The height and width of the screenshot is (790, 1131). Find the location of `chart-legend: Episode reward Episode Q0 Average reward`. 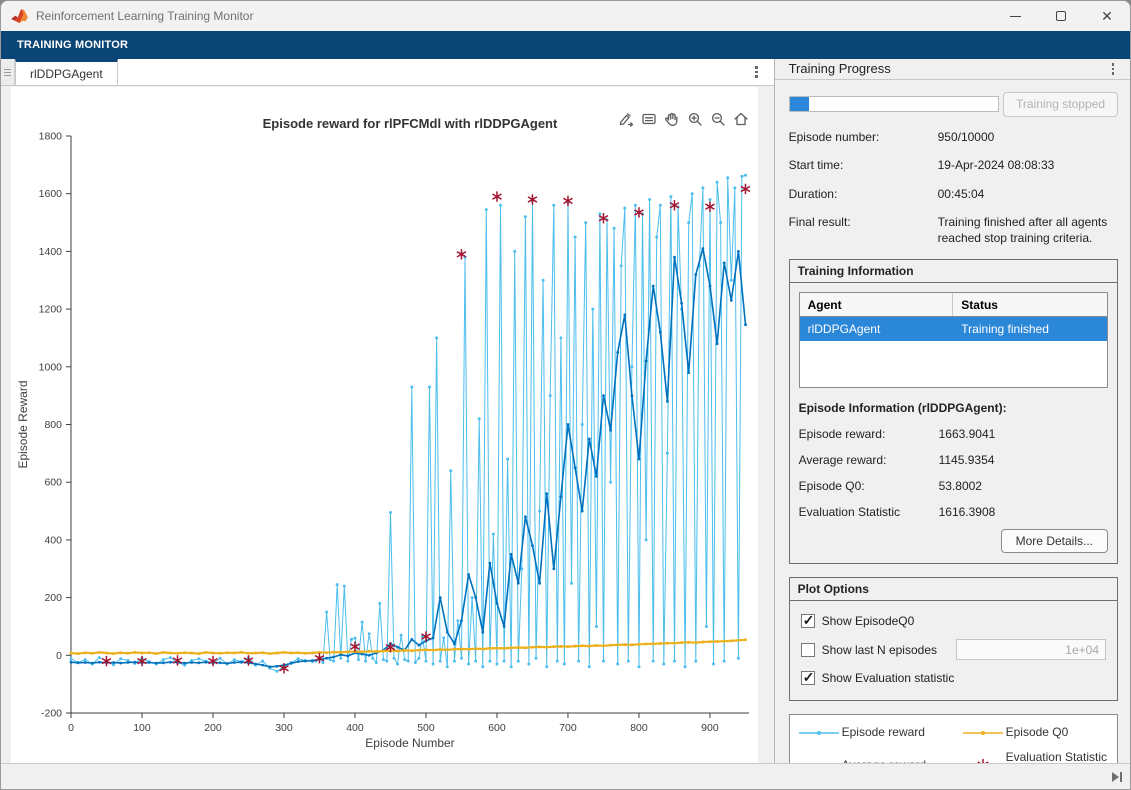

chart-legend: Episode reward Episode Q0 Average reward is located at coordinates (953, 738).